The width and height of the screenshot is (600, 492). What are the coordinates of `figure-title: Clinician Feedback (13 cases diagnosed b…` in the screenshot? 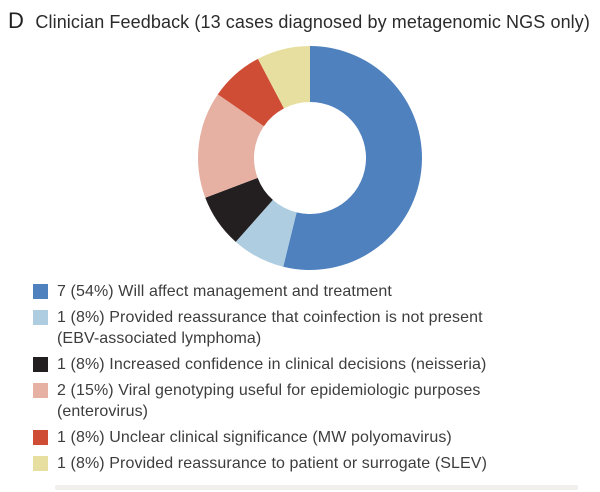 It's located at (312, 22).